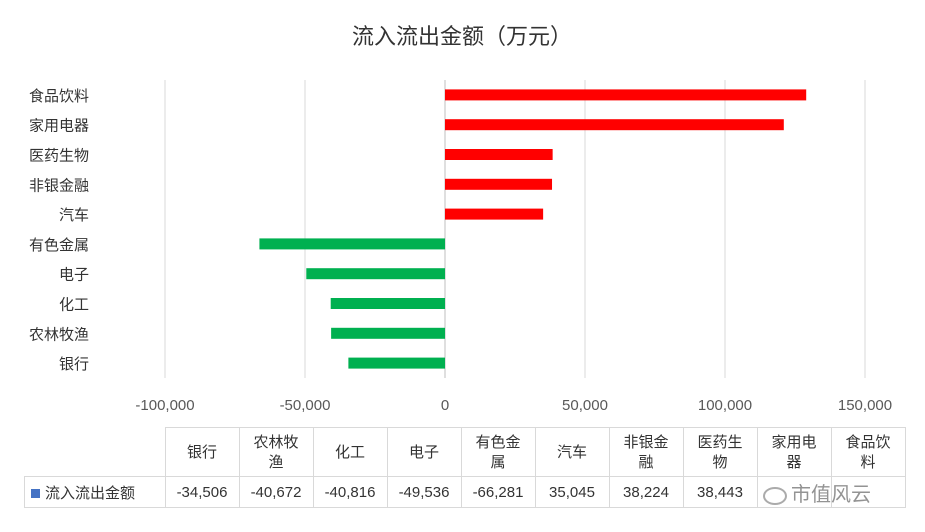 The width and height of the screenshot is (925, 532). What do you see at coordinates (498, 462) in the screenshot?
I see `data-table-header-line: 属` at bounding box center [498, 462].